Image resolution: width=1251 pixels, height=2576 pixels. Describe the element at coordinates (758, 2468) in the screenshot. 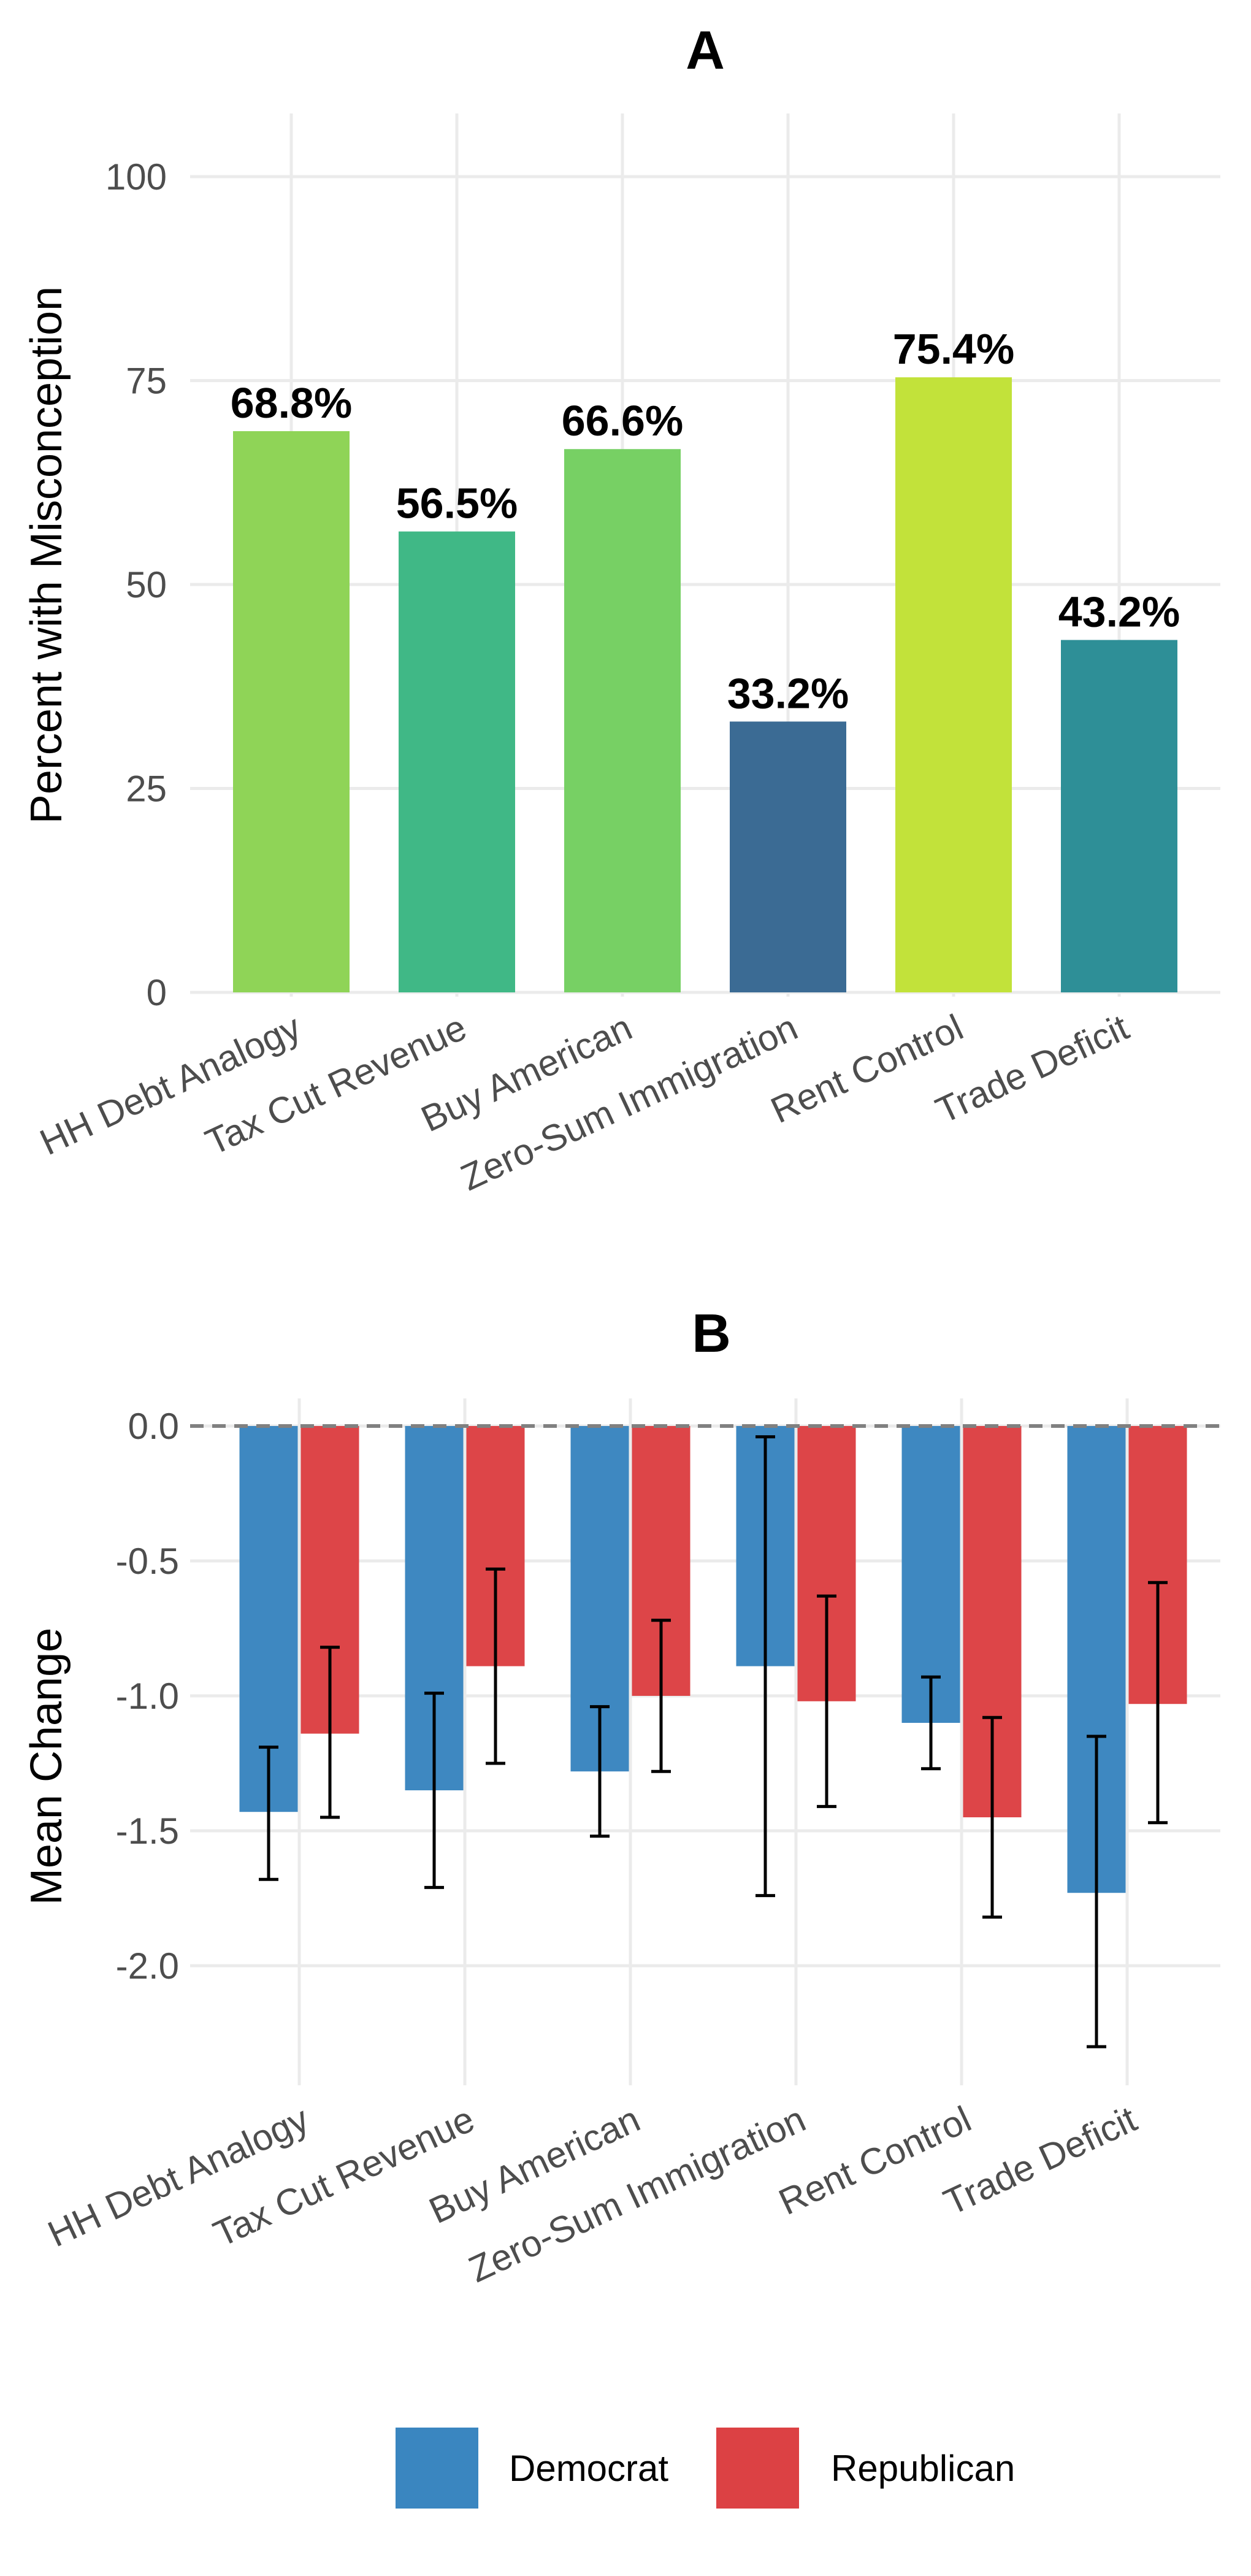

I see `legend-key-republican` at that location.